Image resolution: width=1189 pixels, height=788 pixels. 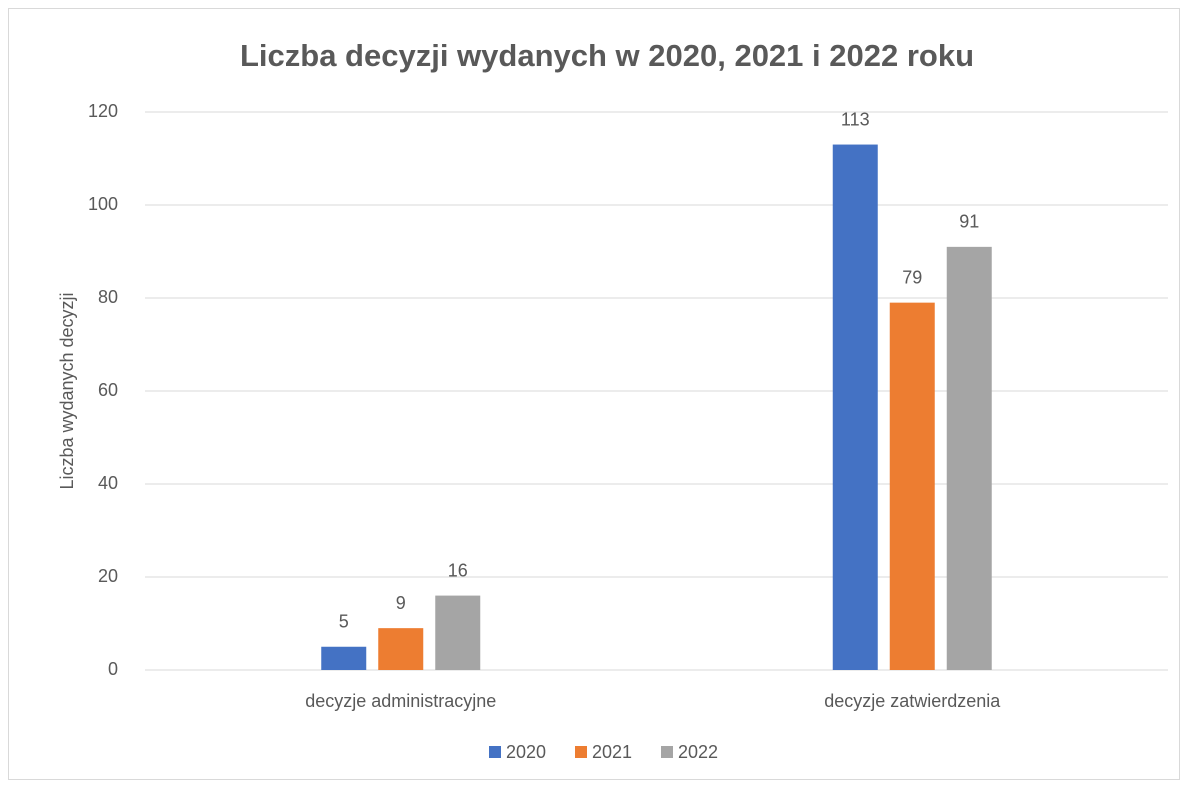 I want to click on y-tick-label: 100, so click(x=103, y=204).